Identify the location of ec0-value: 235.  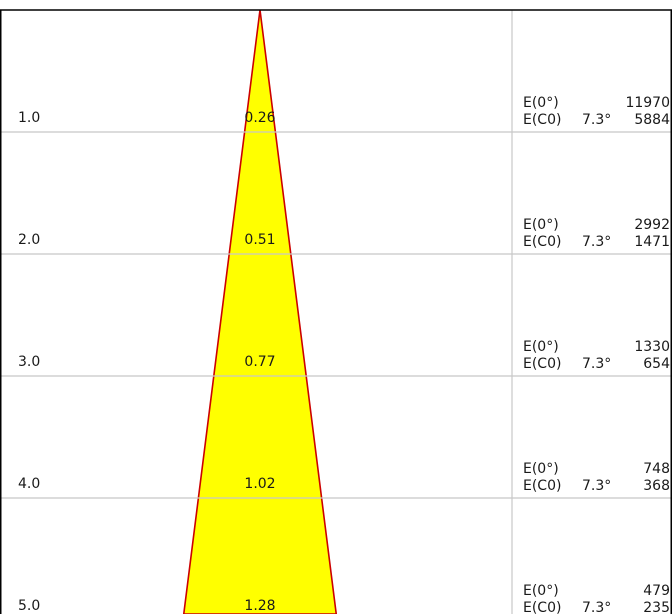
(656, 608).